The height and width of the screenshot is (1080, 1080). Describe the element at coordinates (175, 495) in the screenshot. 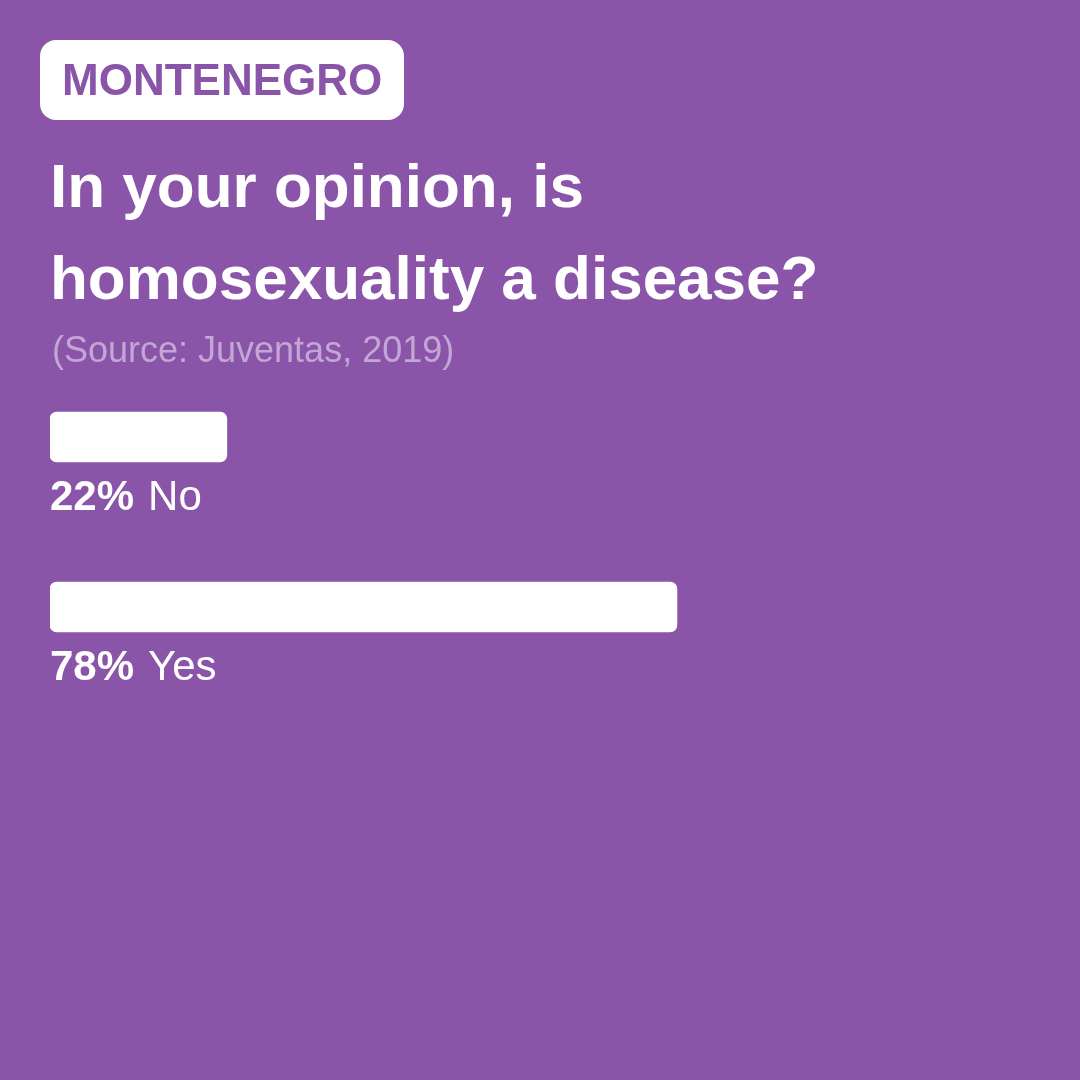

I see `y-tick-label: No` at that location.